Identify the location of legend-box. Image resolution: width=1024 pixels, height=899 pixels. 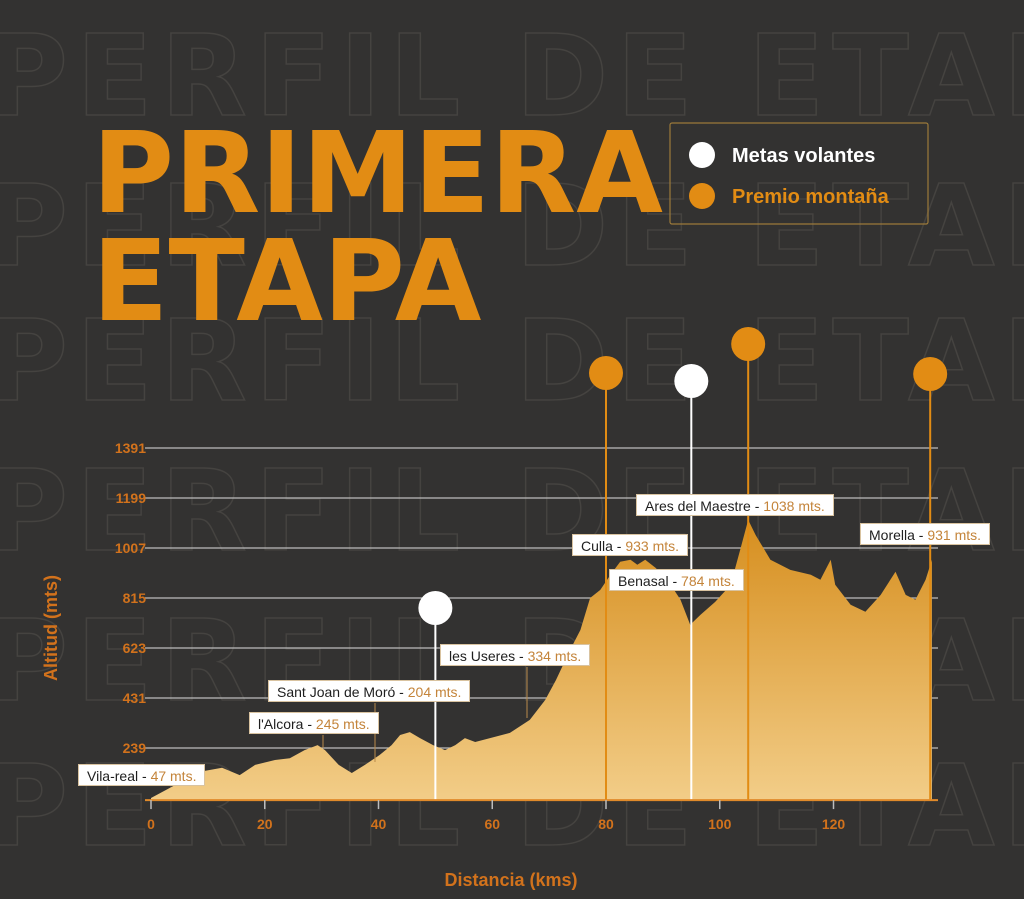
(799, 173).